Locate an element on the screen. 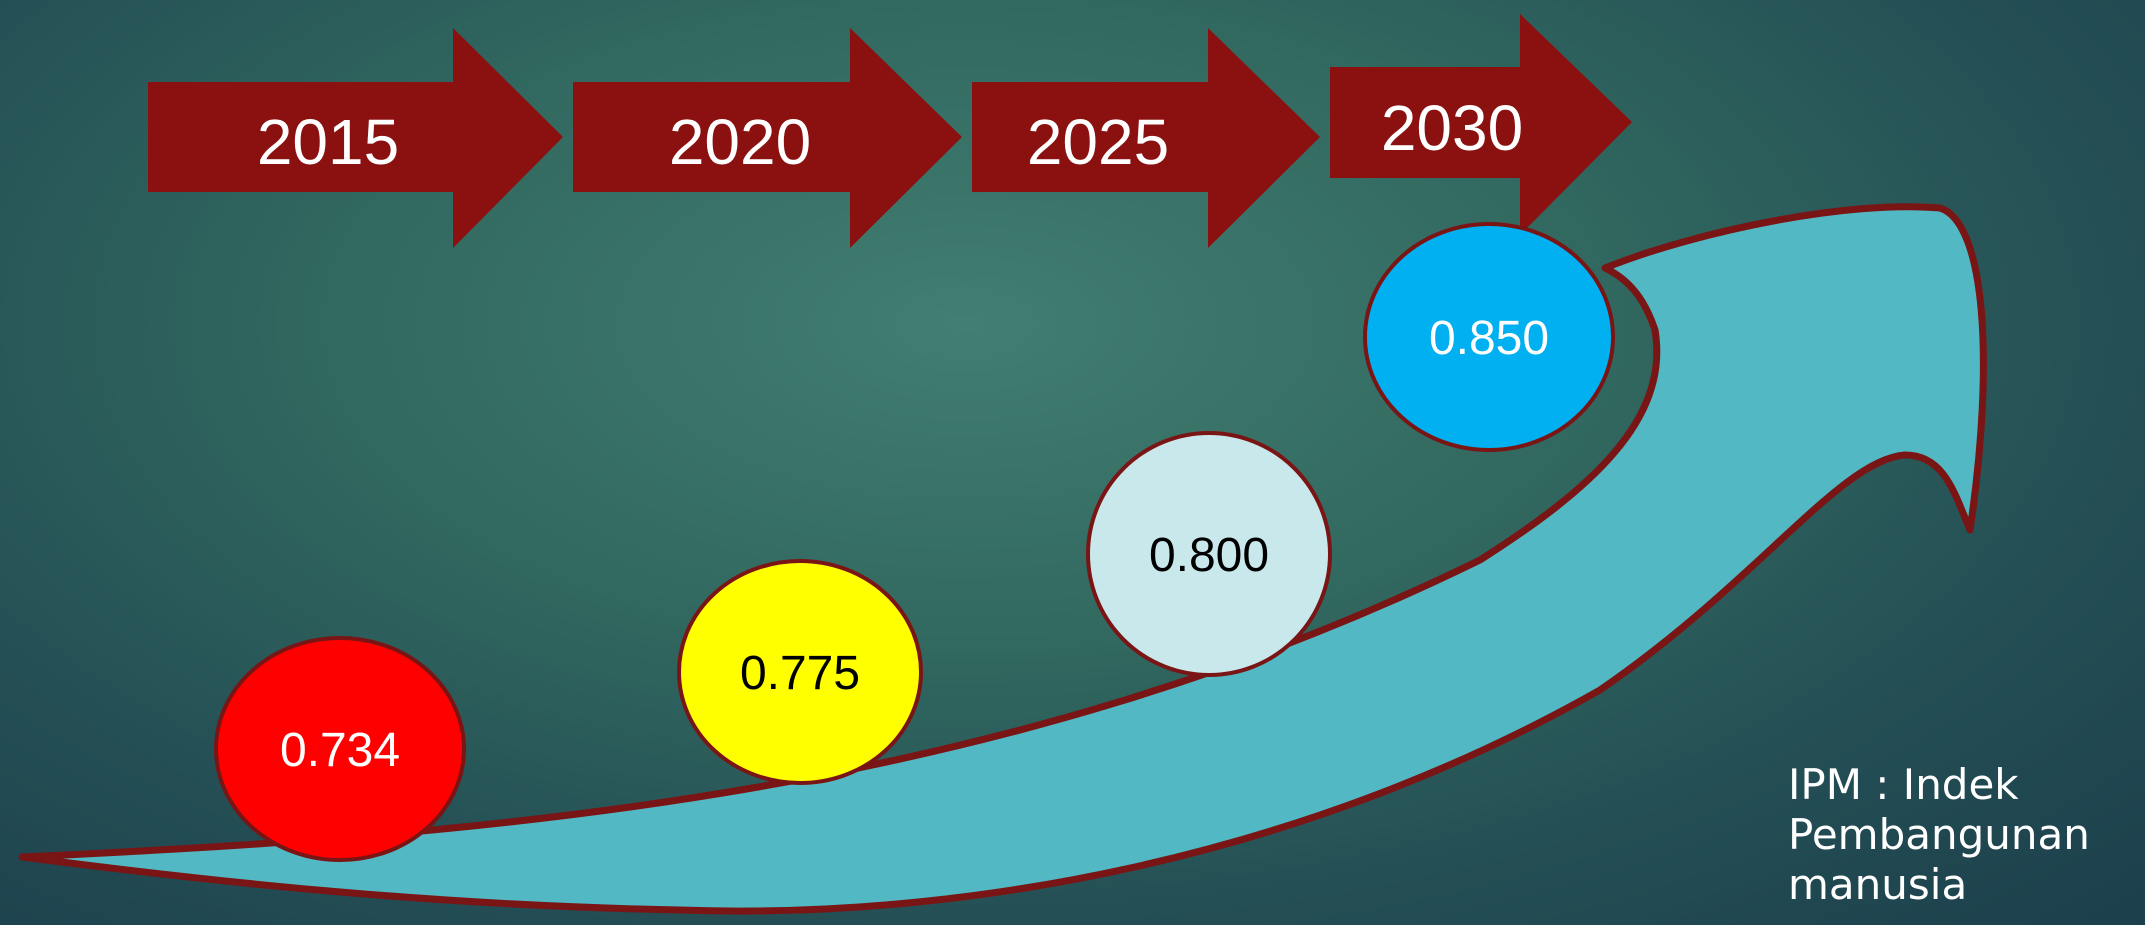 This screenshot has width=2145, height=925. value-label-2025: 0.800 is located at coordinates (1209, 555).